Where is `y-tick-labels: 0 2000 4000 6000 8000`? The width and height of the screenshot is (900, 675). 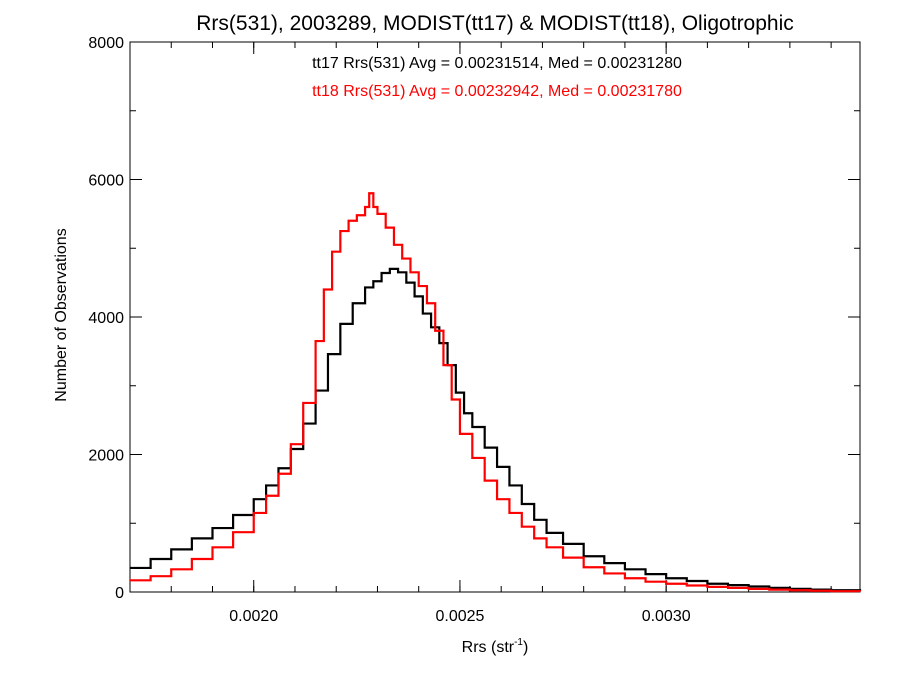
y-tick-labels: 0 2000 4000 6000 8000 is located at coordinates (106, 318).